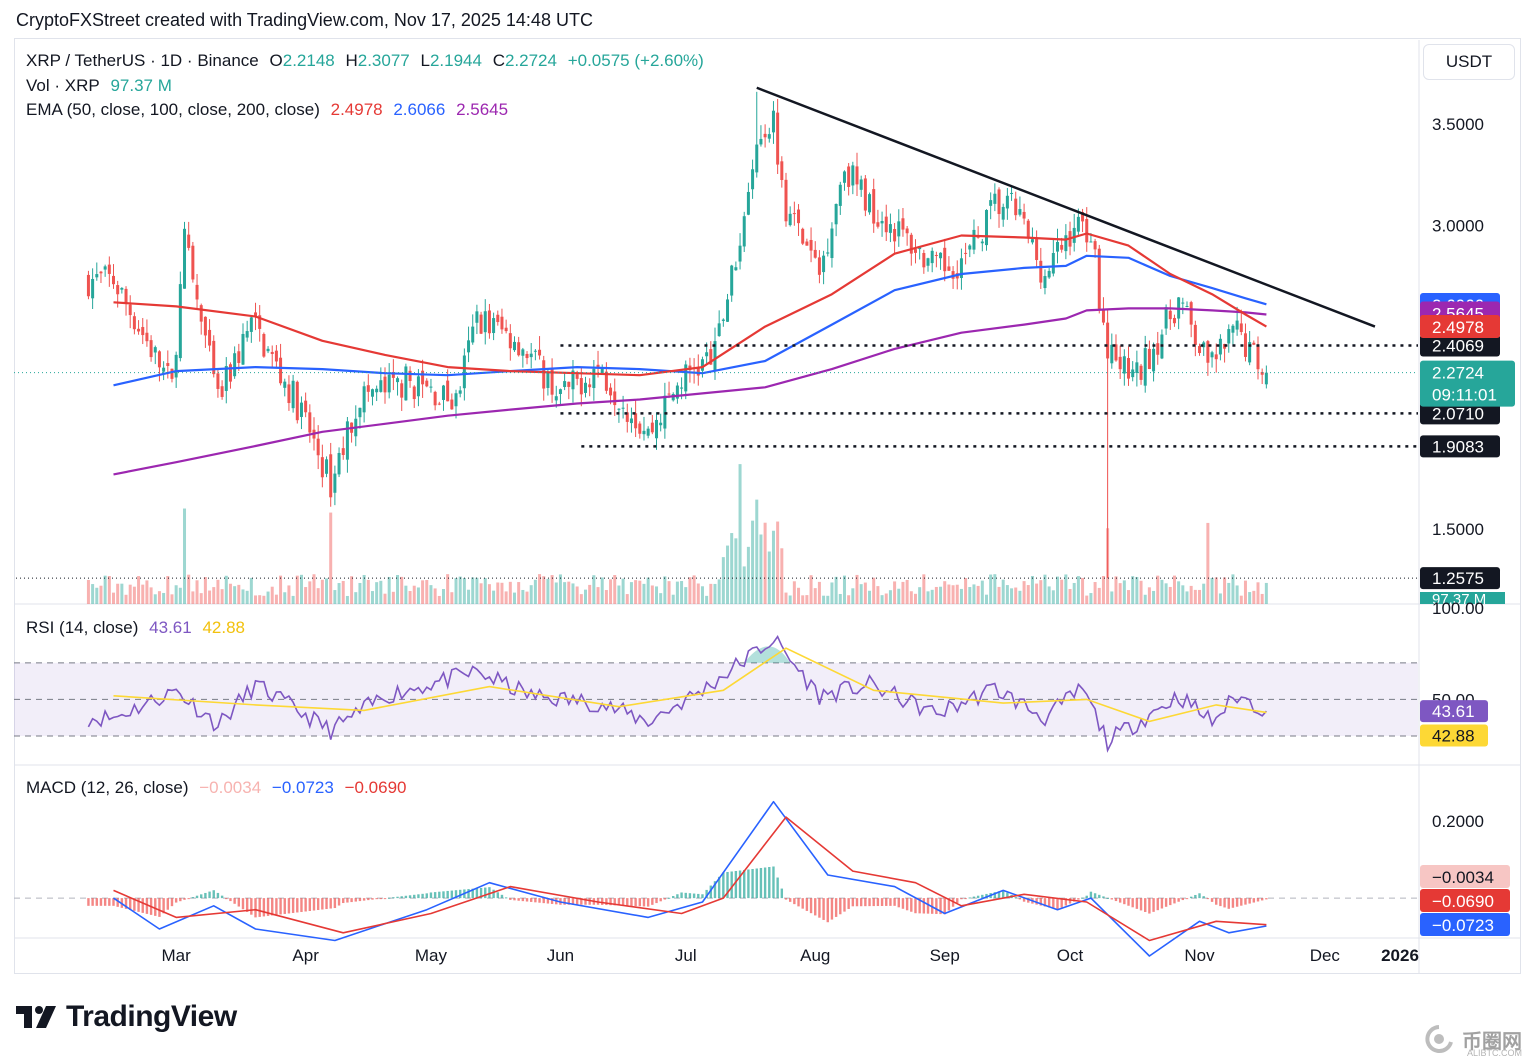  Describe the element at coordinates (142, 60) in the screenshot. I see `symbol-title: XRP / TetherUS · 1D · Binance` at that location.